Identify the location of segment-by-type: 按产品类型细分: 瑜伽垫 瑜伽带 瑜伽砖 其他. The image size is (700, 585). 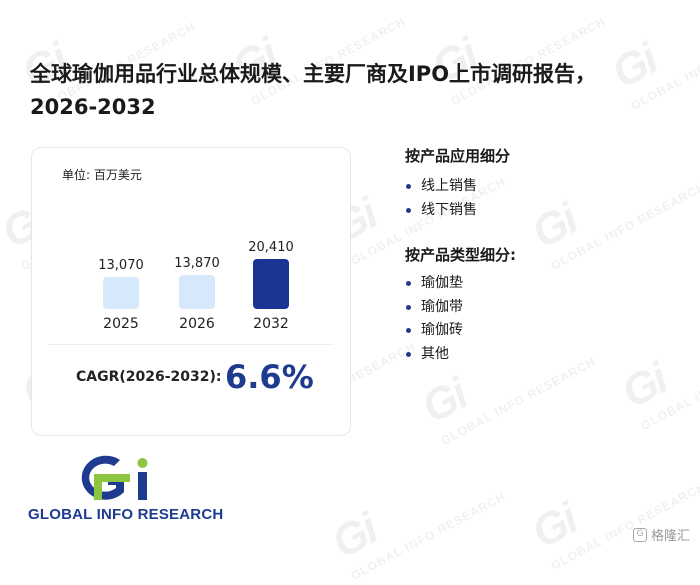
(460, 305).